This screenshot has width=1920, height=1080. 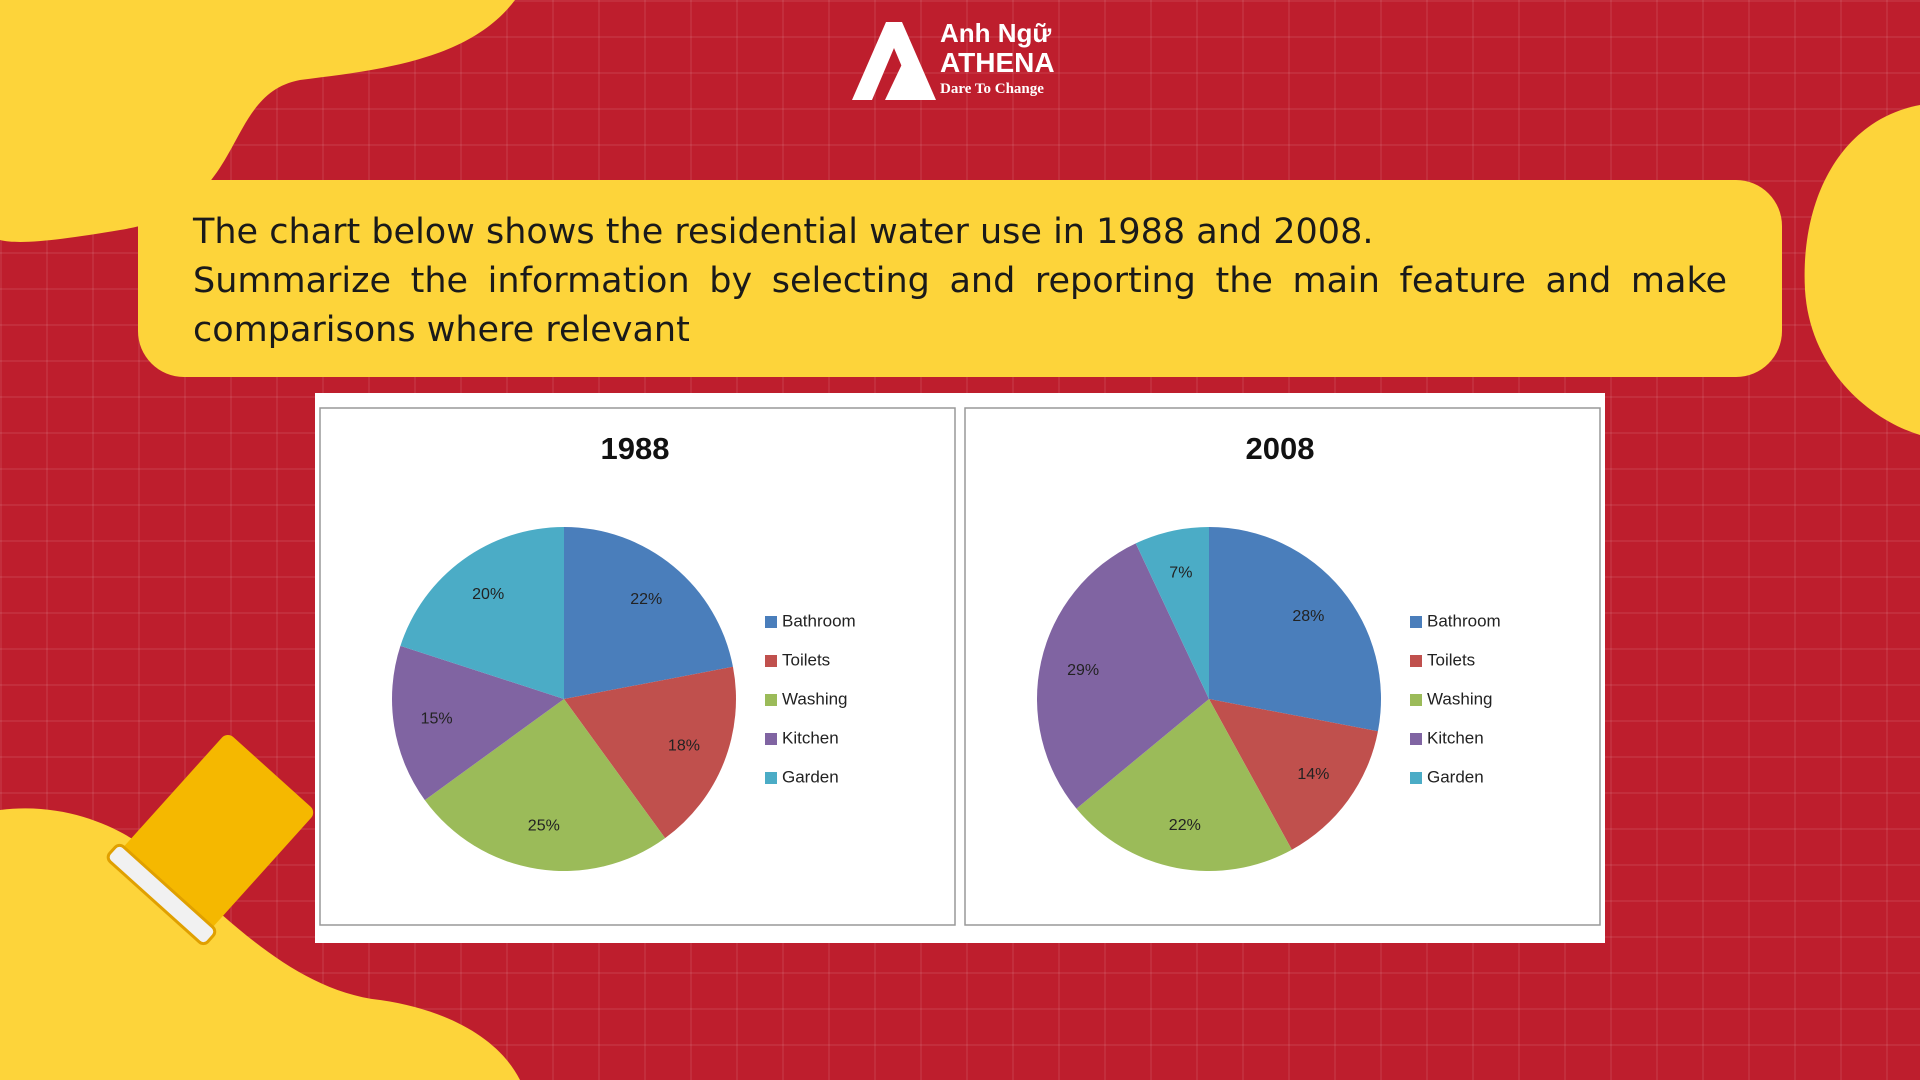 I want to click on value-label: 25%, so click(x=544, y=826).